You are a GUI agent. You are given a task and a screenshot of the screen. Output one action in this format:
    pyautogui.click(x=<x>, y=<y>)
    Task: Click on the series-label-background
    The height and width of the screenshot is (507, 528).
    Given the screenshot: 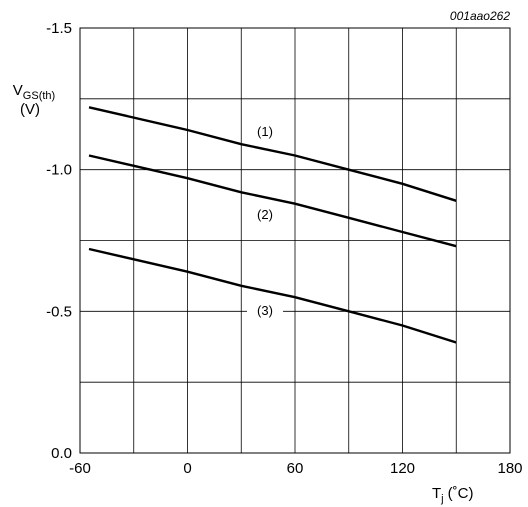 What is the action you would take?
    pyautogui.click(x=265, y=311)
    